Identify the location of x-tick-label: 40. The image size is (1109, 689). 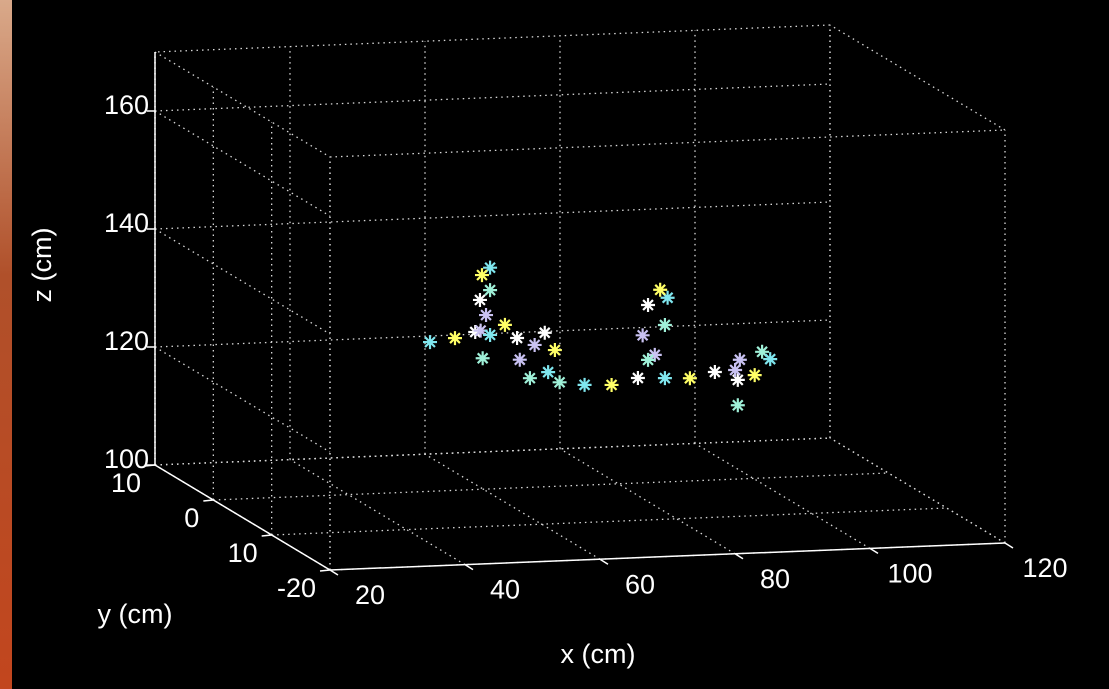
(505, 590).